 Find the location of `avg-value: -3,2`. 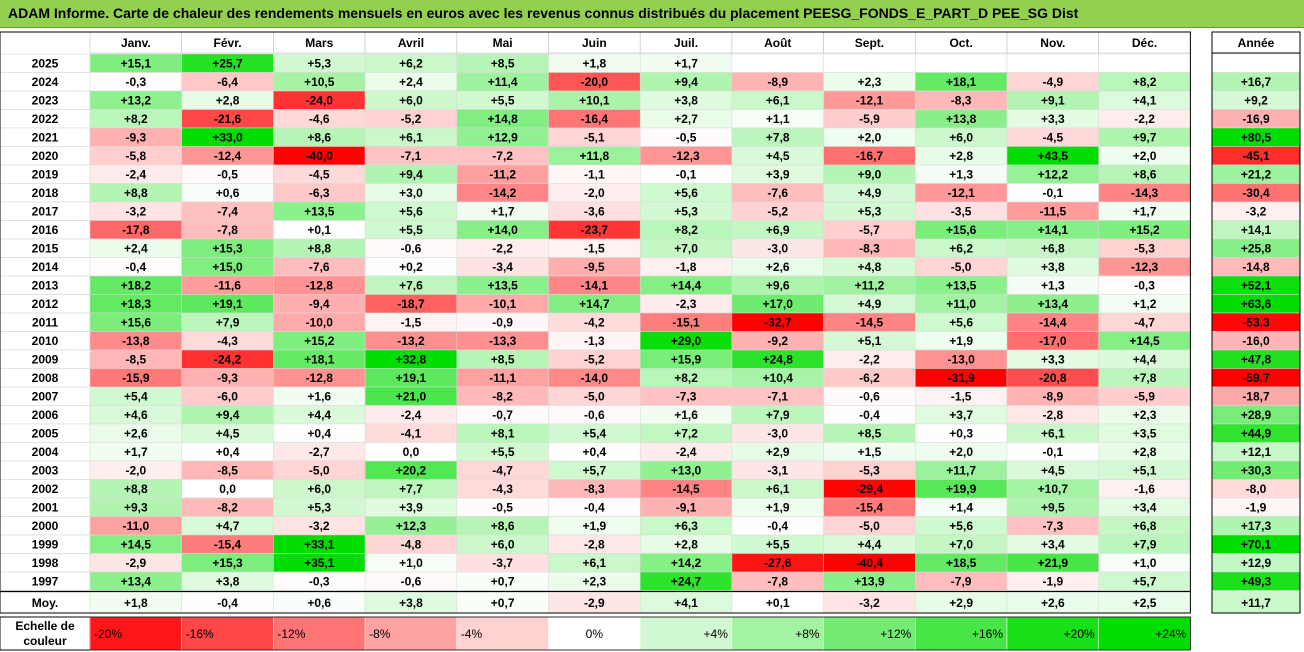

avg-value: -3,2 is located at coordinates (869, 603).